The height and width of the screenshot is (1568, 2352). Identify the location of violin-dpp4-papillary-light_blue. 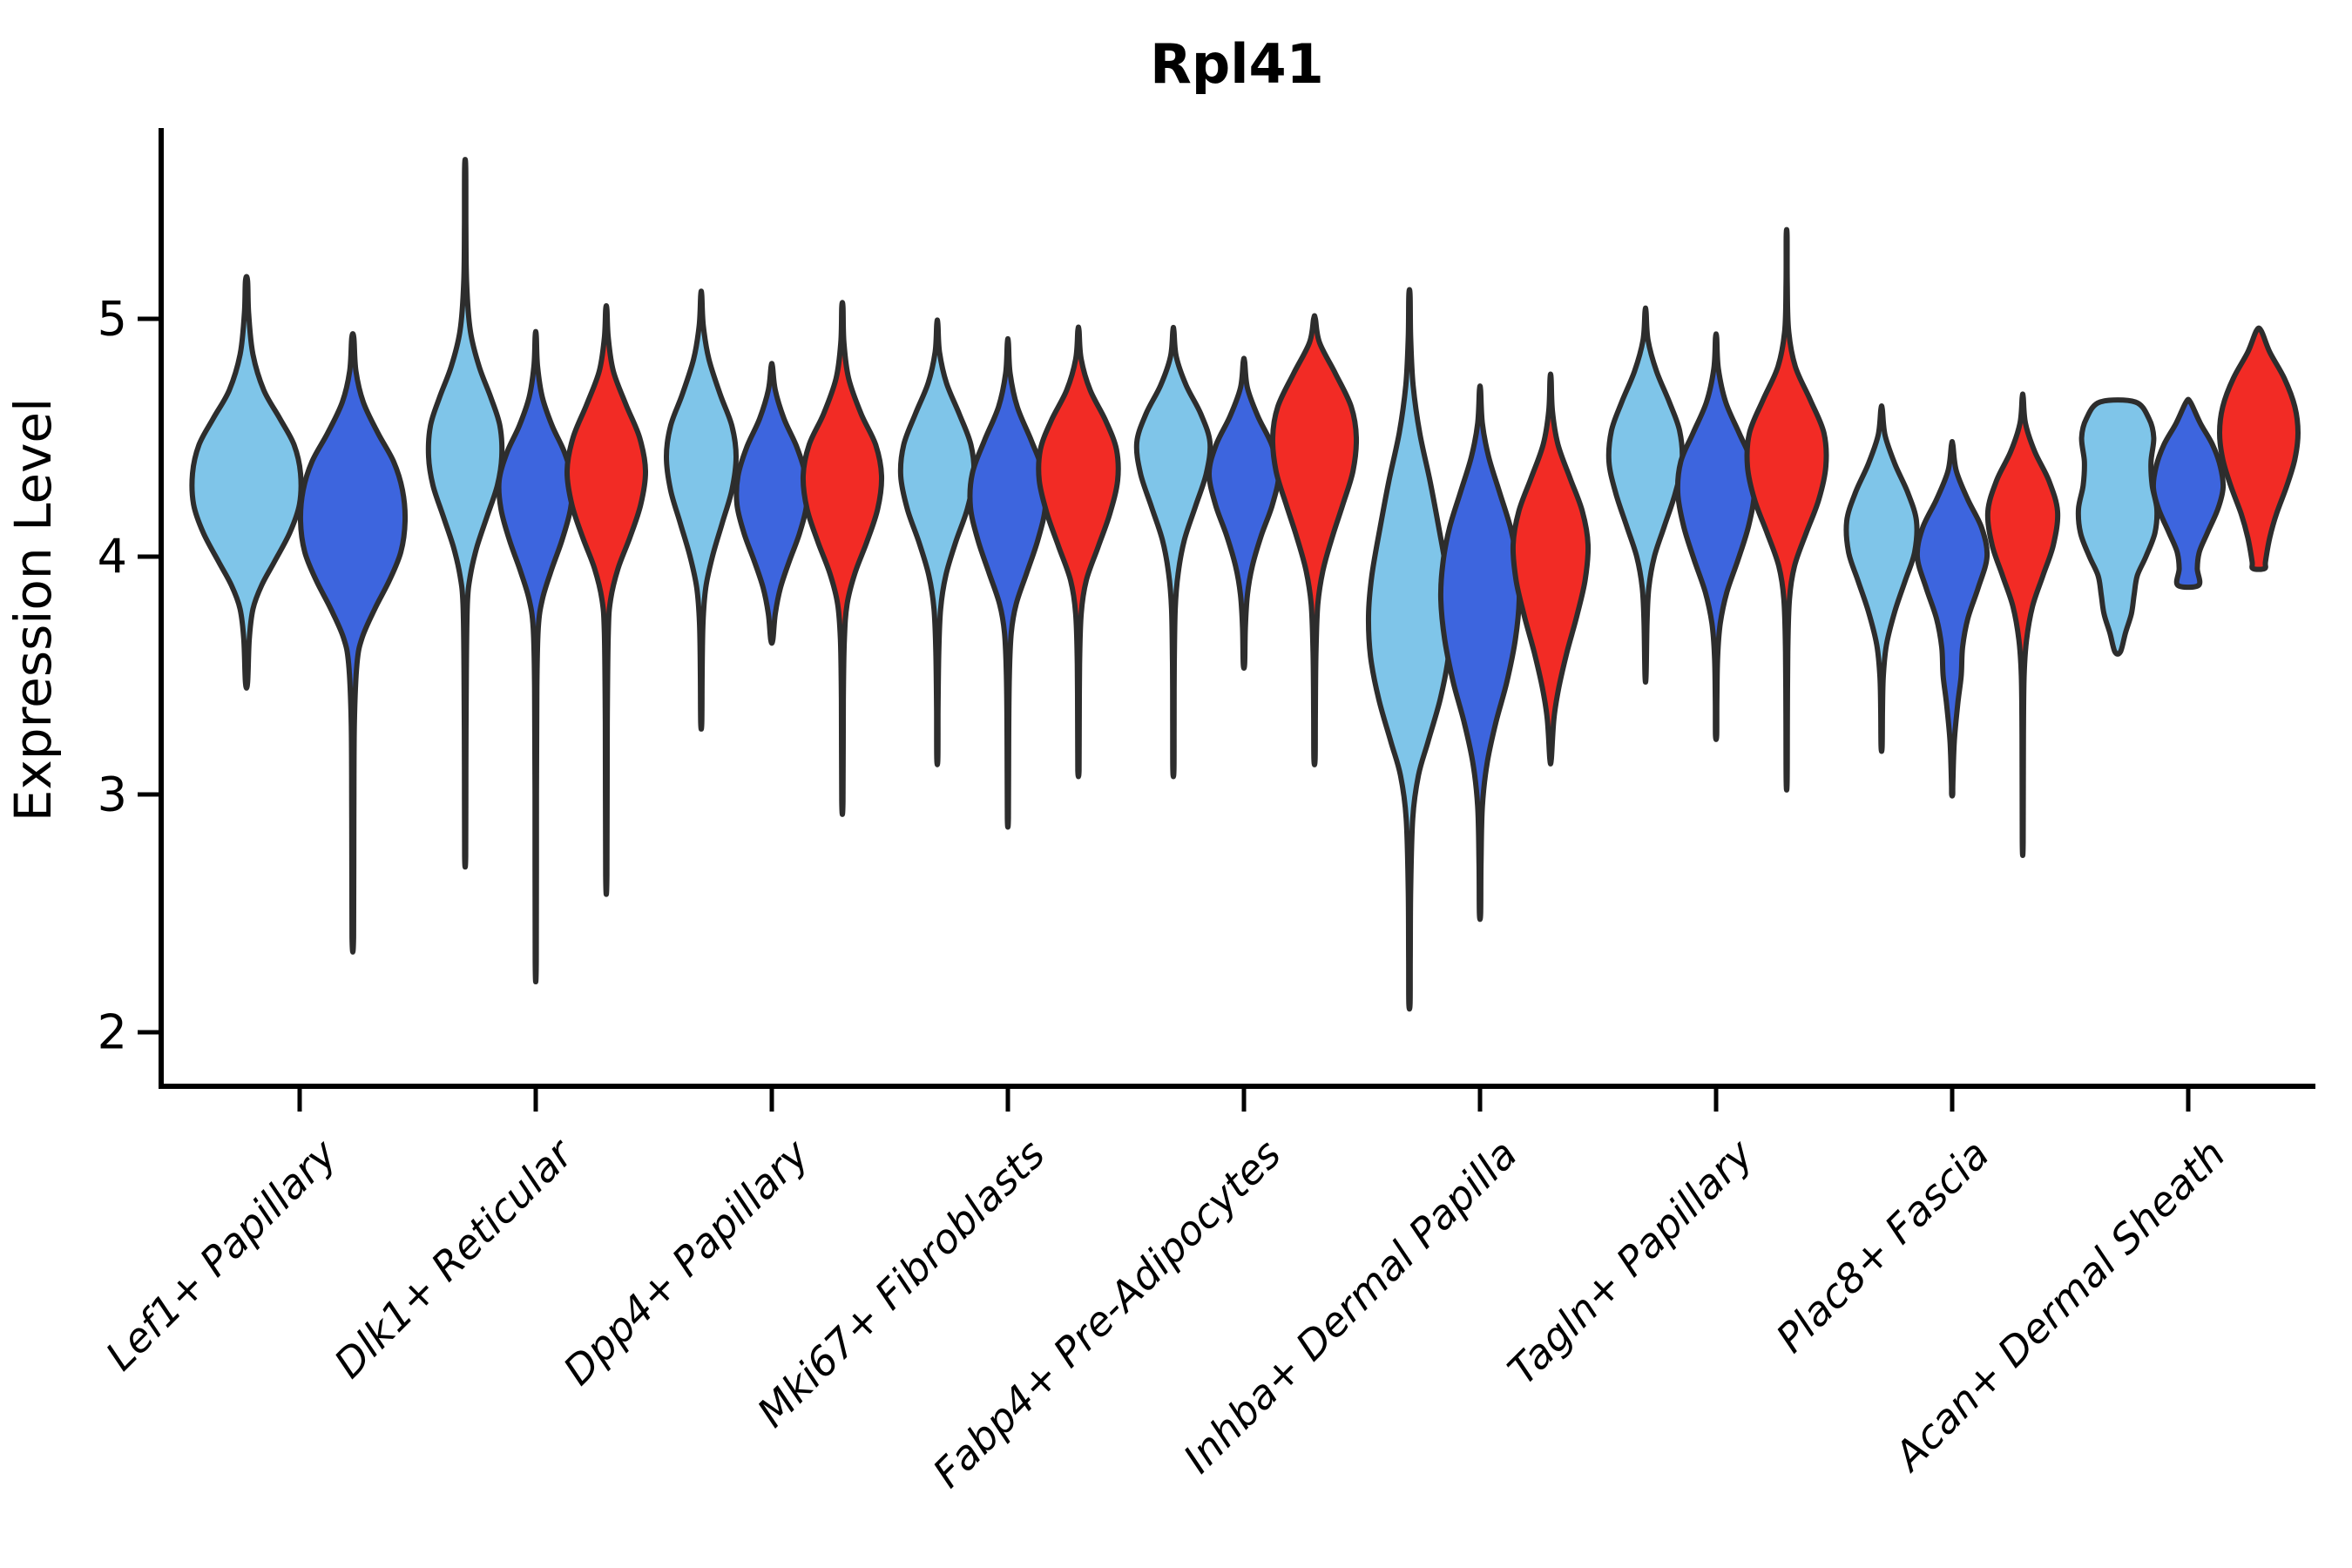
(702, 510).